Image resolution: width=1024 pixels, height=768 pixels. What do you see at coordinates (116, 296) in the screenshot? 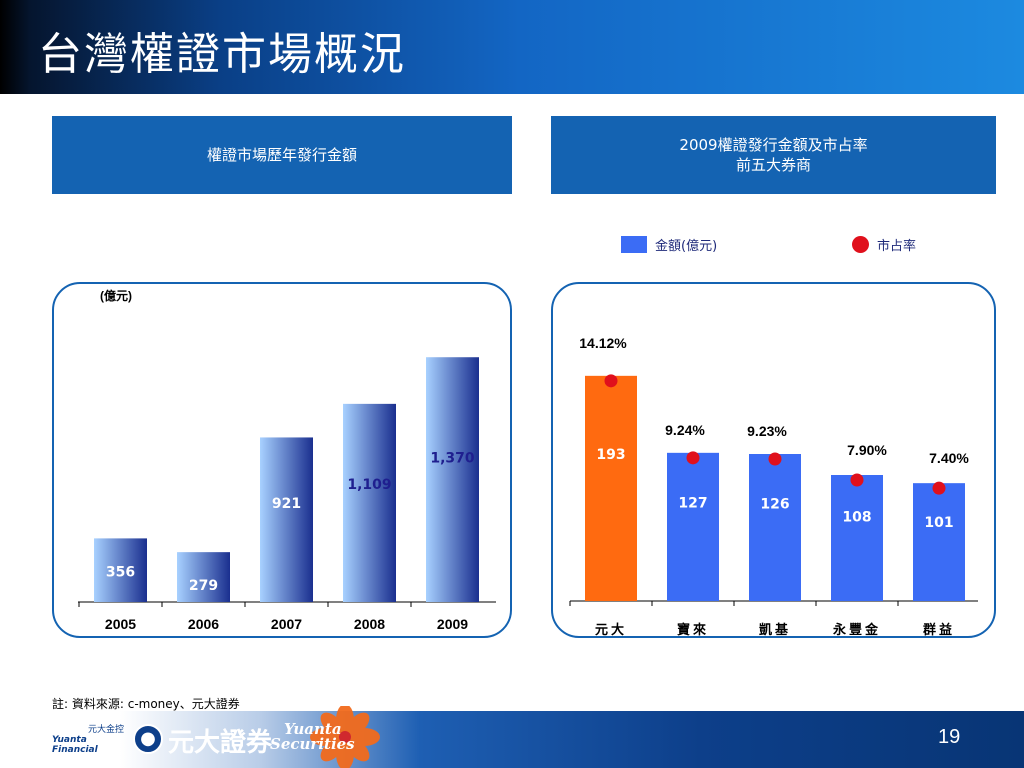
I see `left-chart-unit: (億元)` at bounding box center [116, 296].